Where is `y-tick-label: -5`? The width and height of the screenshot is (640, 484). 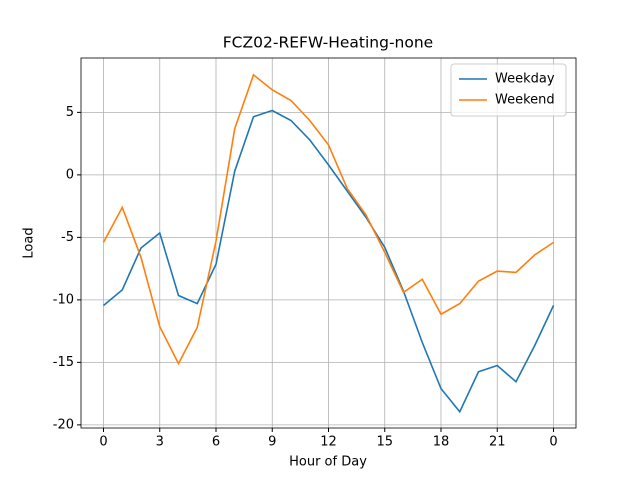 y-tick-label: -5 is located at coordinates (67, 237).